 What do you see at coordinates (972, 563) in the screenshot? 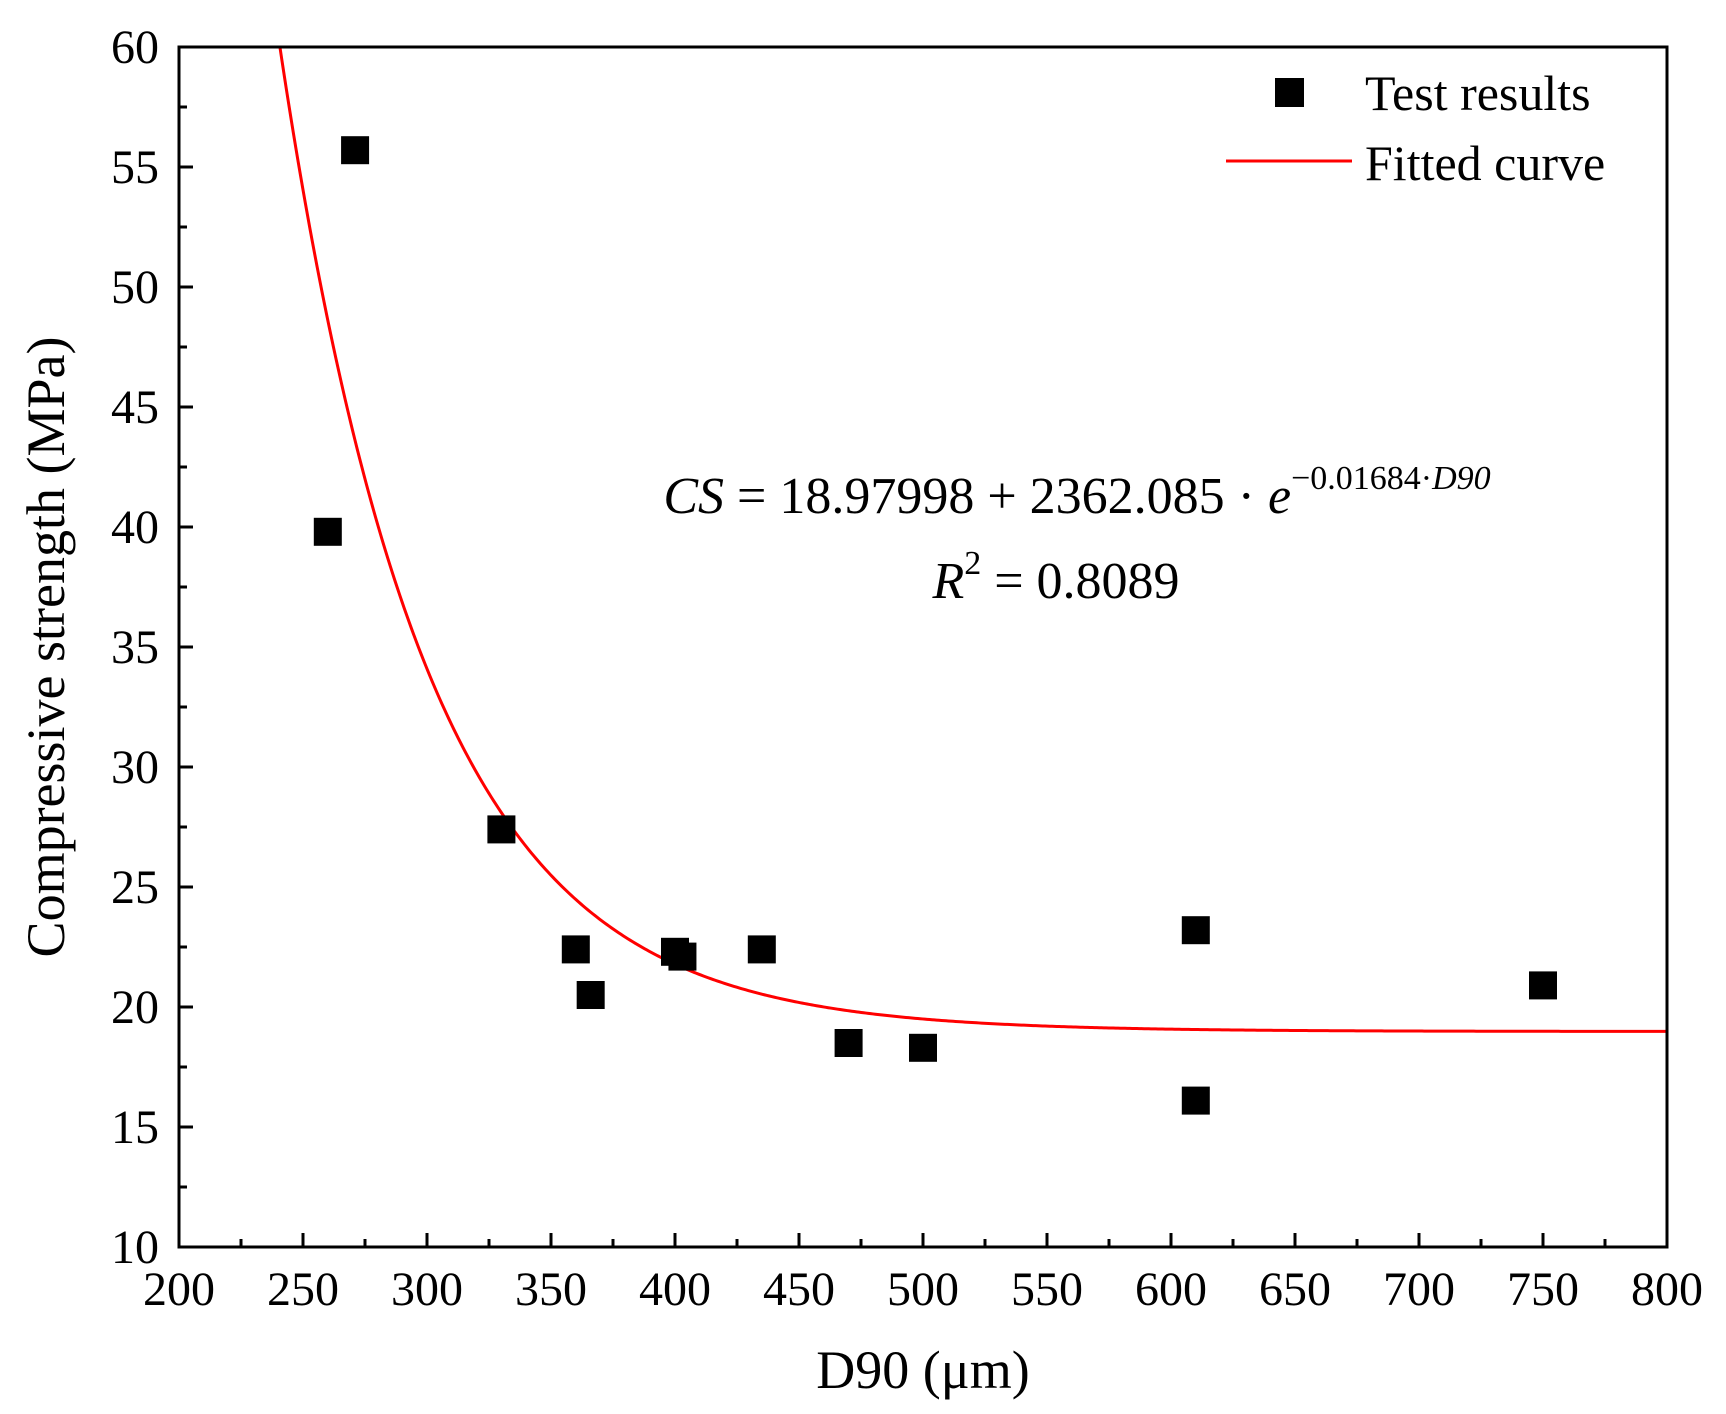
I see `r2-power: 2` at bounding box center [972, 563].